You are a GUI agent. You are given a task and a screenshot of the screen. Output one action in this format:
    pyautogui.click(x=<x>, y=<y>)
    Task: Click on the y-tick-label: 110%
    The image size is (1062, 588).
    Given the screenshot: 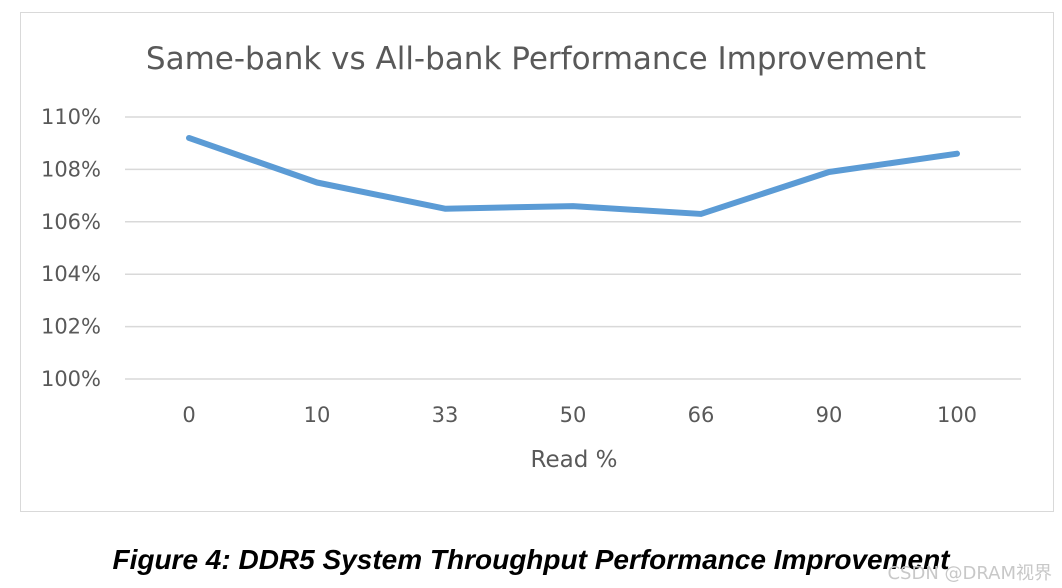 What is the action you would take?
    pyautogui.click(x=71, y=117)
    